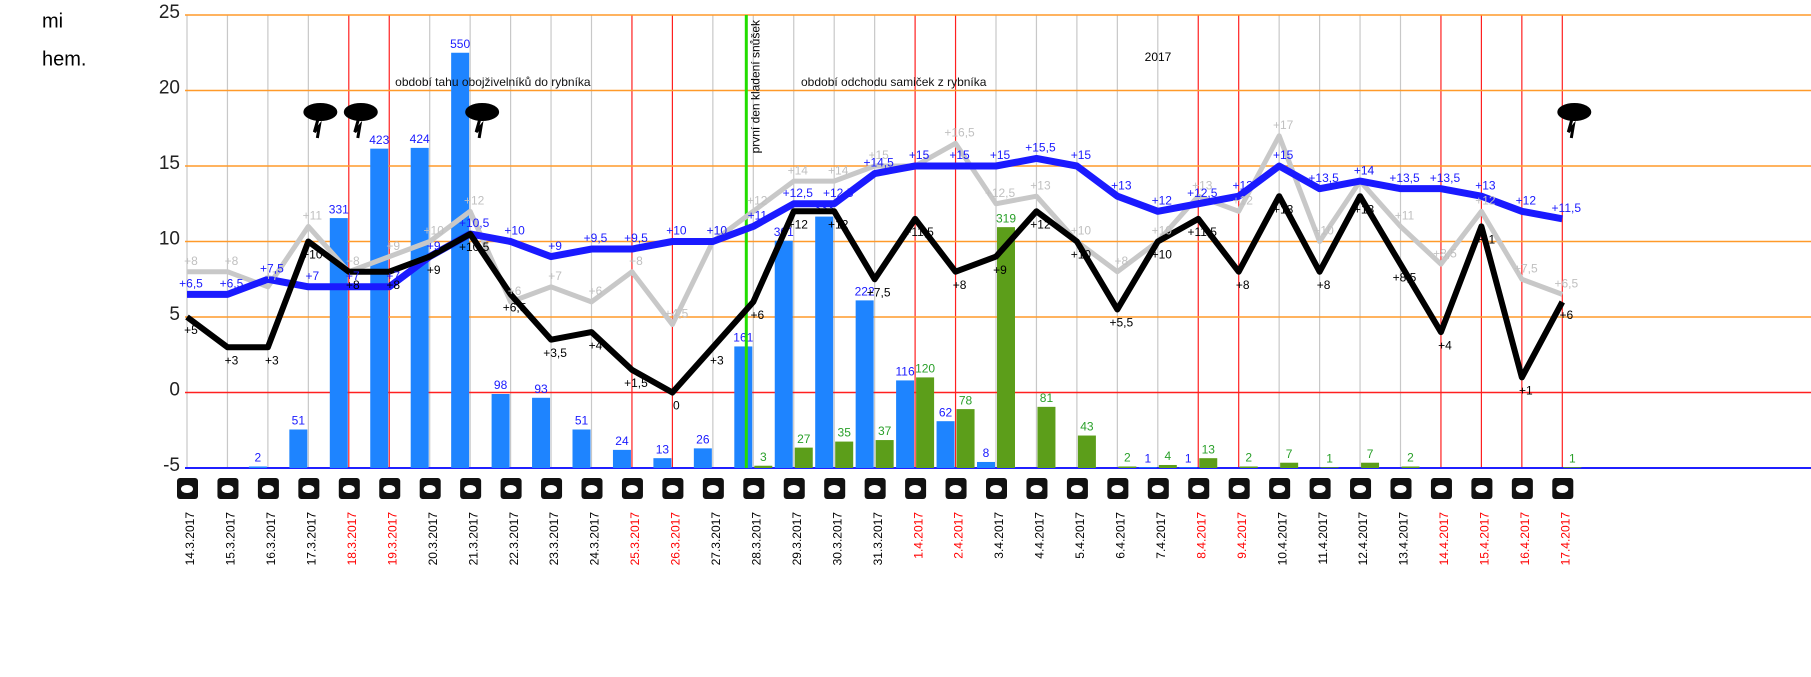 The height and width of the screenshot is (677, 1811). What do you see at coordinates (52, 21) in the screenshot?
I see `side-text: mi` at bounding box center [52, 21].